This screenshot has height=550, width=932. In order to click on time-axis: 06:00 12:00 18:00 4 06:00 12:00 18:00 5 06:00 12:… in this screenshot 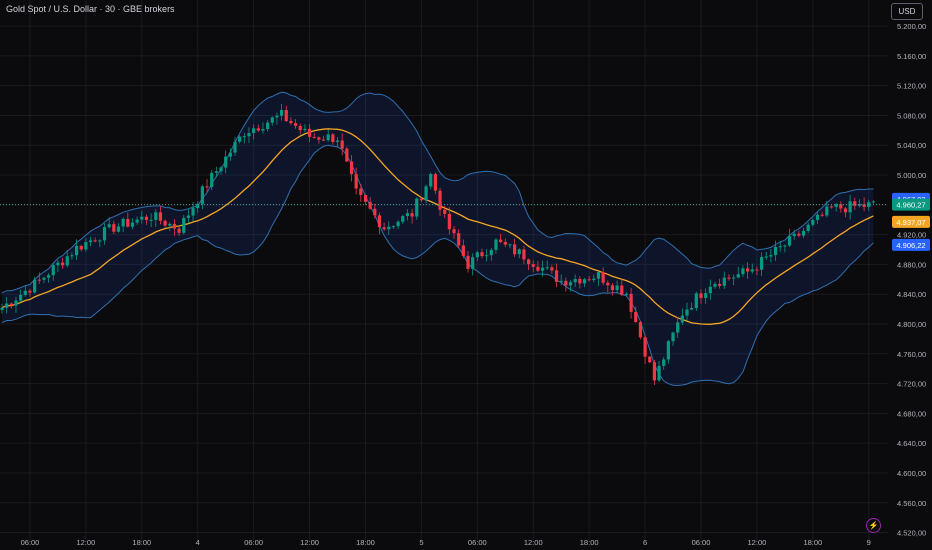, I will do `click(446, 542)`.